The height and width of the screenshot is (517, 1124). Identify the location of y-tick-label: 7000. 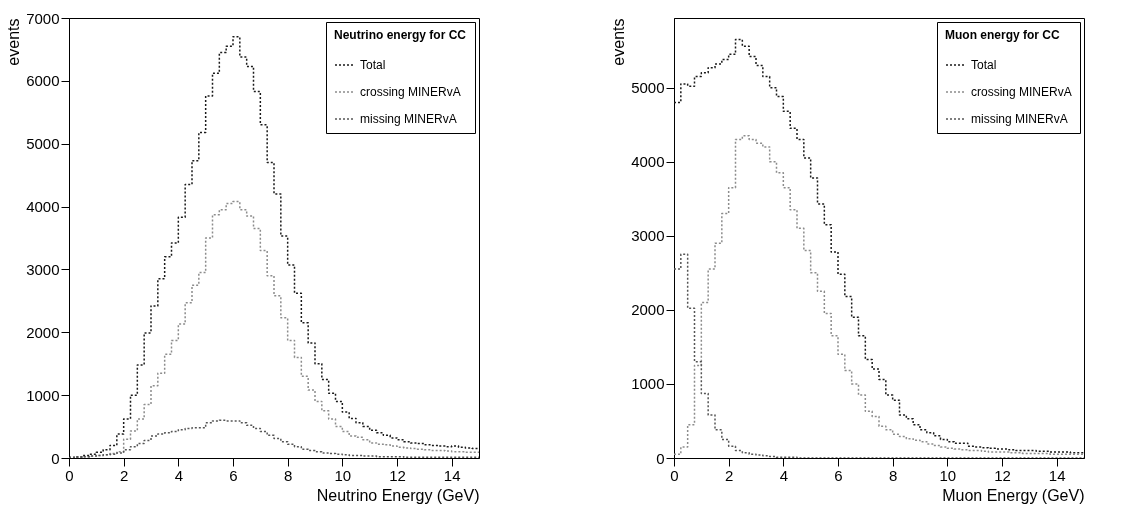
(43, 18).